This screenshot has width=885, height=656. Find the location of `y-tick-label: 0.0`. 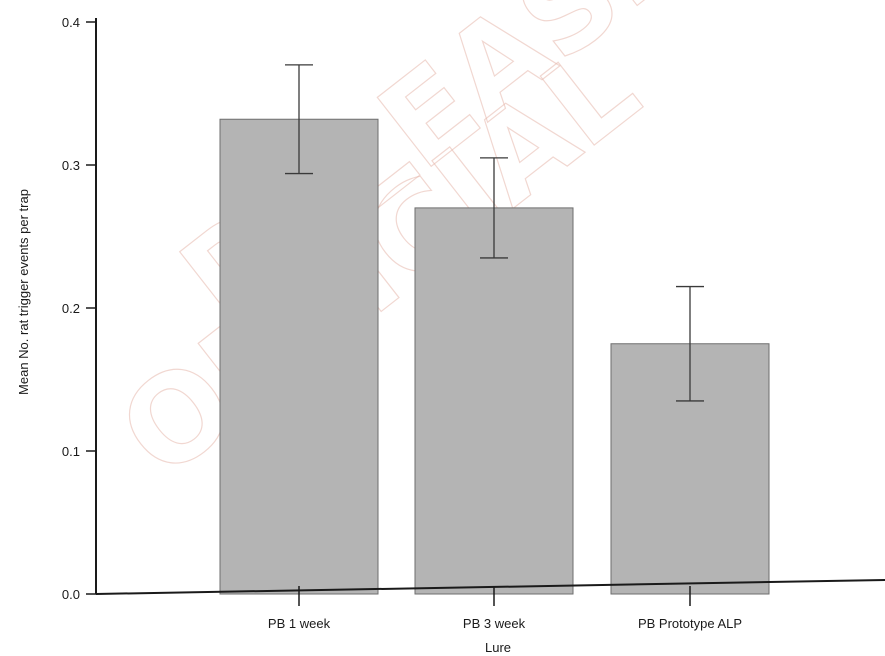

y-tick-label: 0.0 is located at coordinates (71, 594).